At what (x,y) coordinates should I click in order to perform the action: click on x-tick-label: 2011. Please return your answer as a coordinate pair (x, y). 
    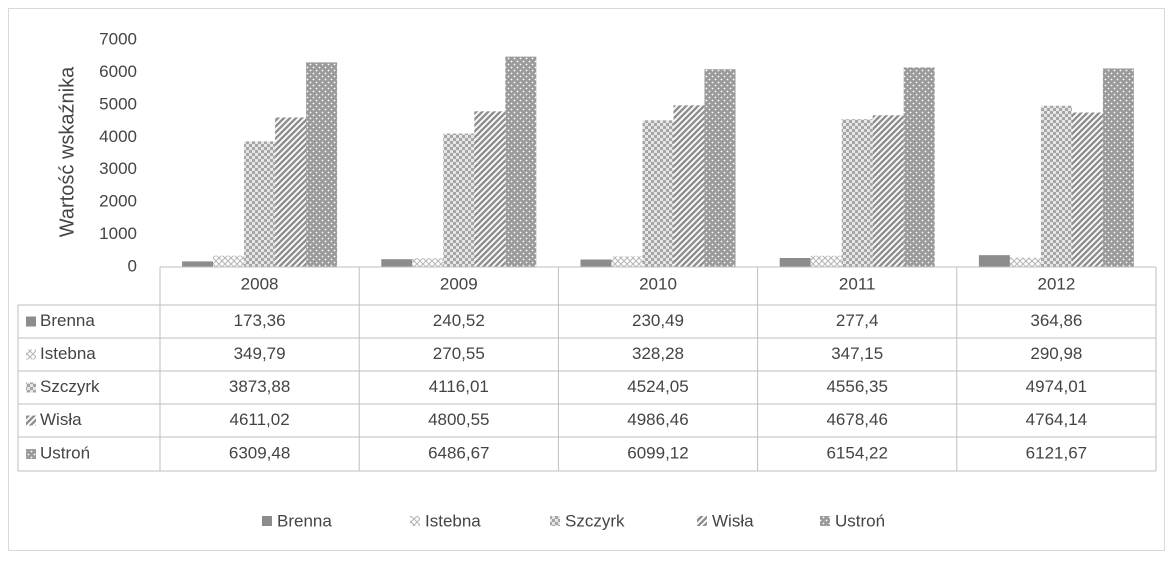
    Looking at the image, I should click on (857, 283).